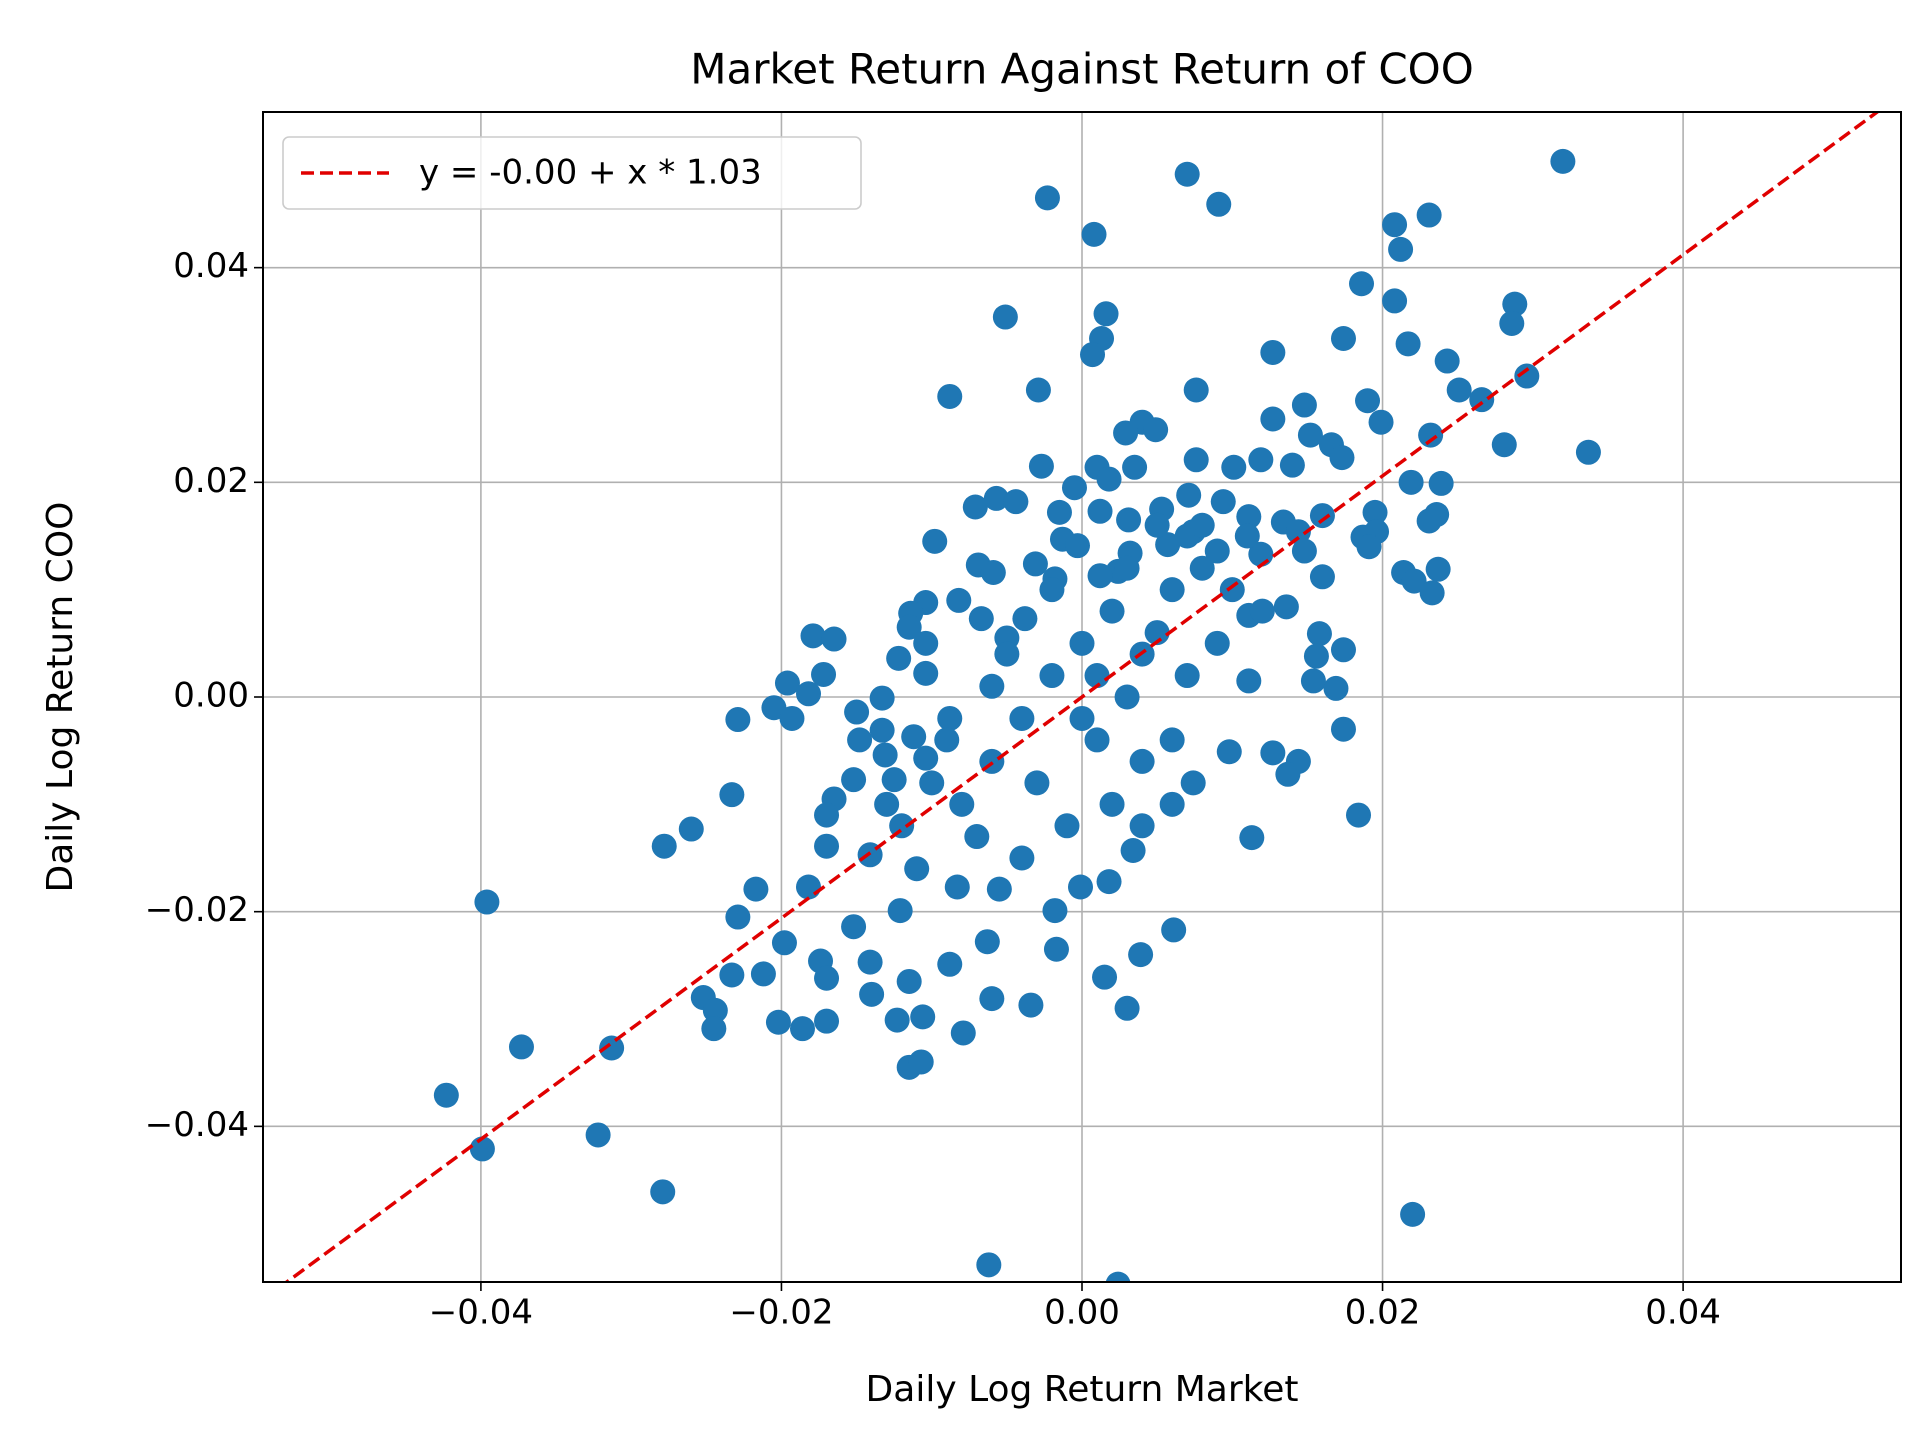 The height and width of the screenshot is (1440, 1920). I want to click on x-tick-label: 0.04, so click(1683, 1313).